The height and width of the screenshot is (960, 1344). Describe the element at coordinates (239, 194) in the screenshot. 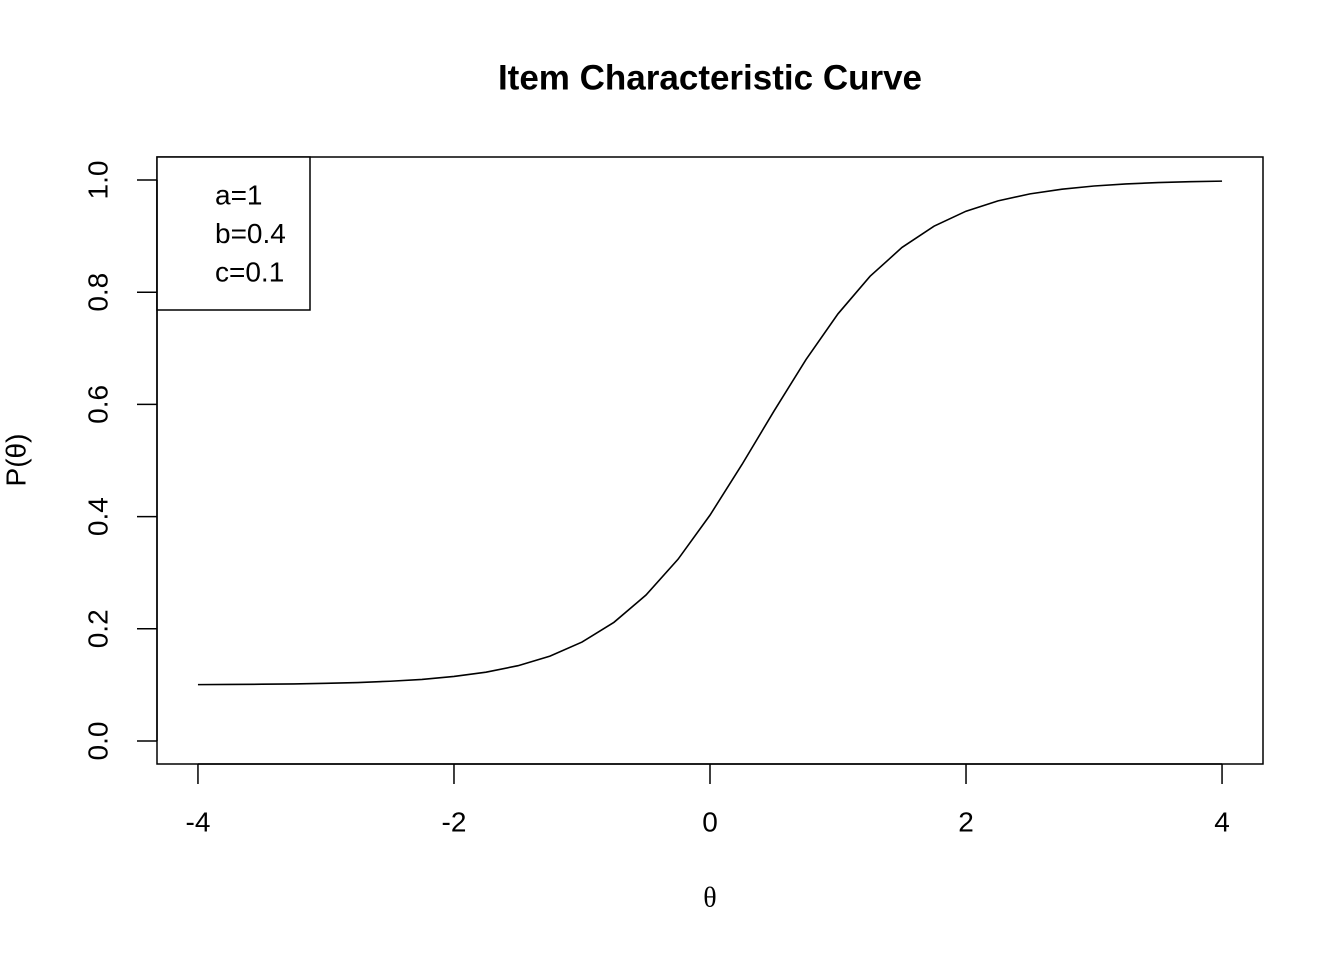

I see `legend-text: a=1` at that location.